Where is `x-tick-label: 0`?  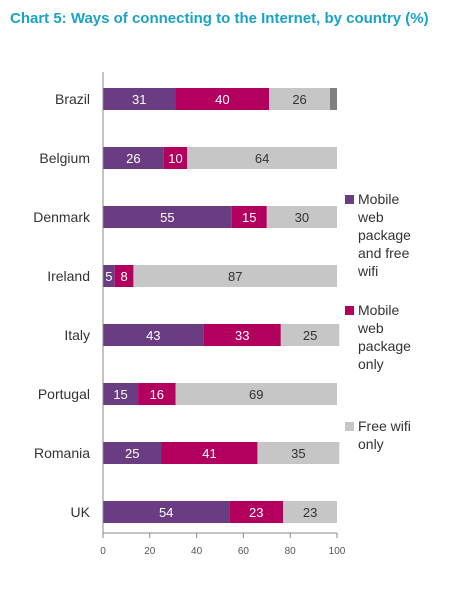
x-tick-label: 0 is located at coordinates (103, 551).